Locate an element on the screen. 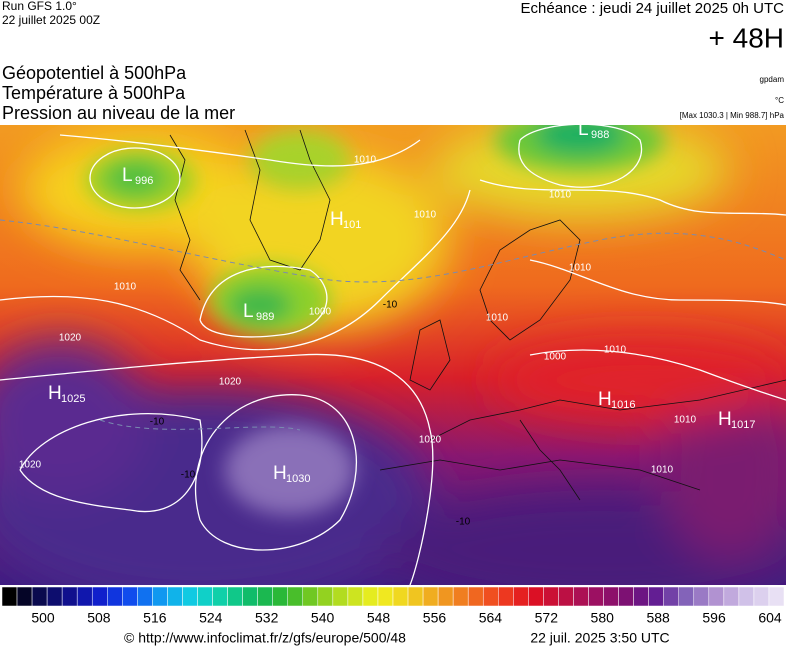 This screenshot has width=786, height=648. colorbar-label: 572 is located at coordinates (547, 618).